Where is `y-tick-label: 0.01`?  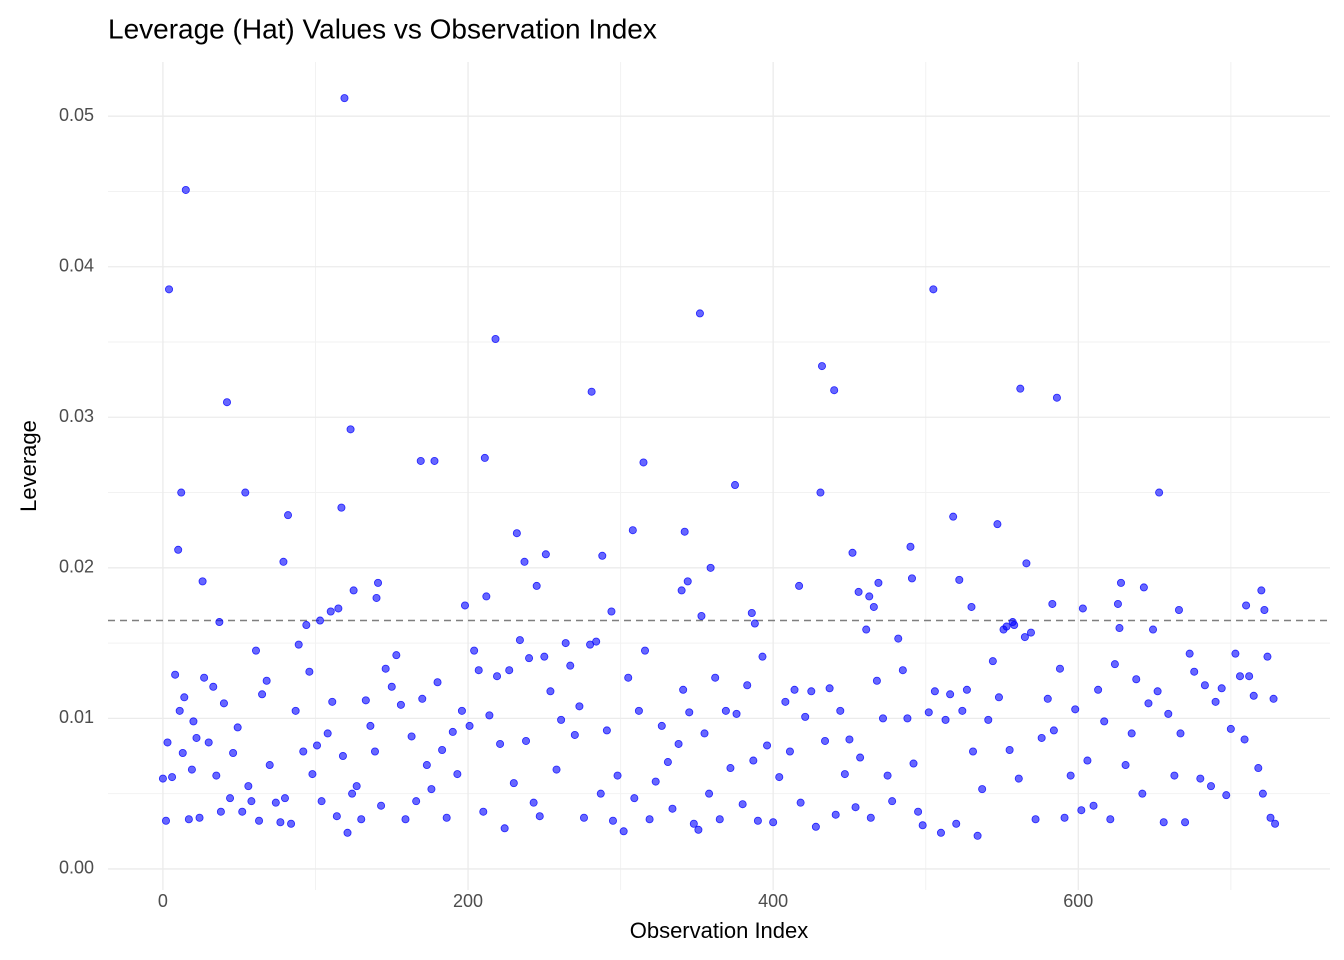 y-tick-label: 0.01 is located at coordinates (76, 717).